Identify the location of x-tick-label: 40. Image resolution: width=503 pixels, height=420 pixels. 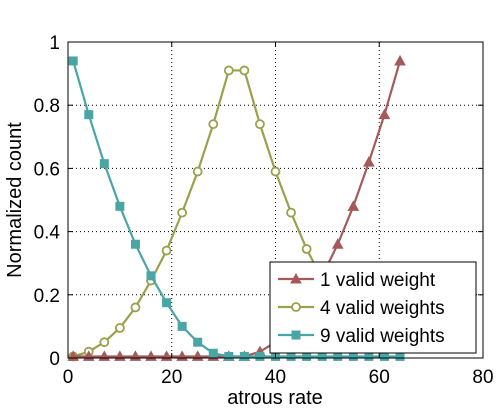
(275, 377).